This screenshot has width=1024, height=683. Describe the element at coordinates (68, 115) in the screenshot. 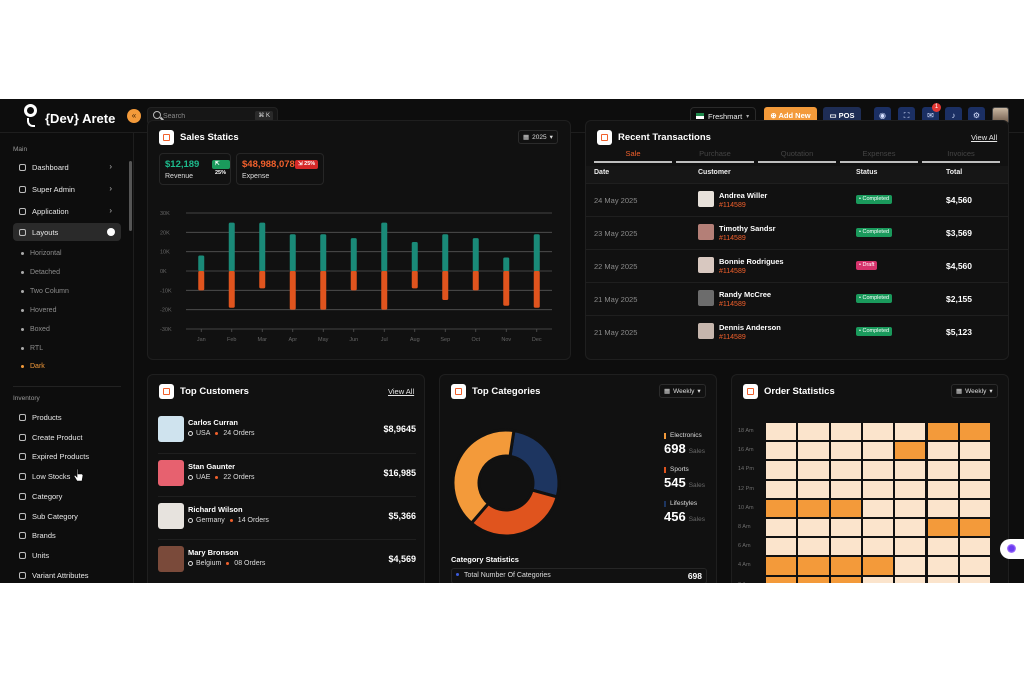

I see `logo: {Dev} Arete` at that location.